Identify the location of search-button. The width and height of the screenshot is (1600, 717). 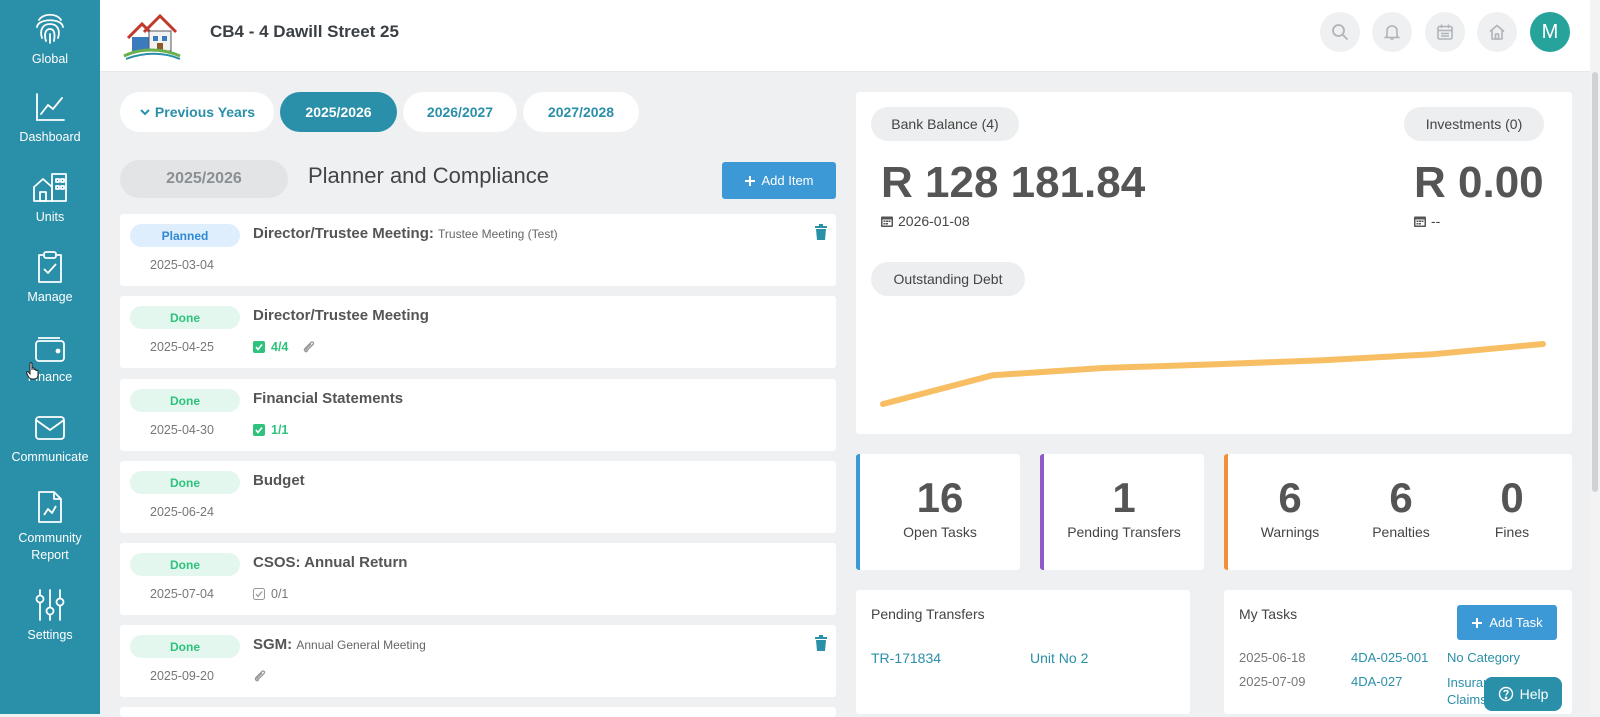
(1340, 32).